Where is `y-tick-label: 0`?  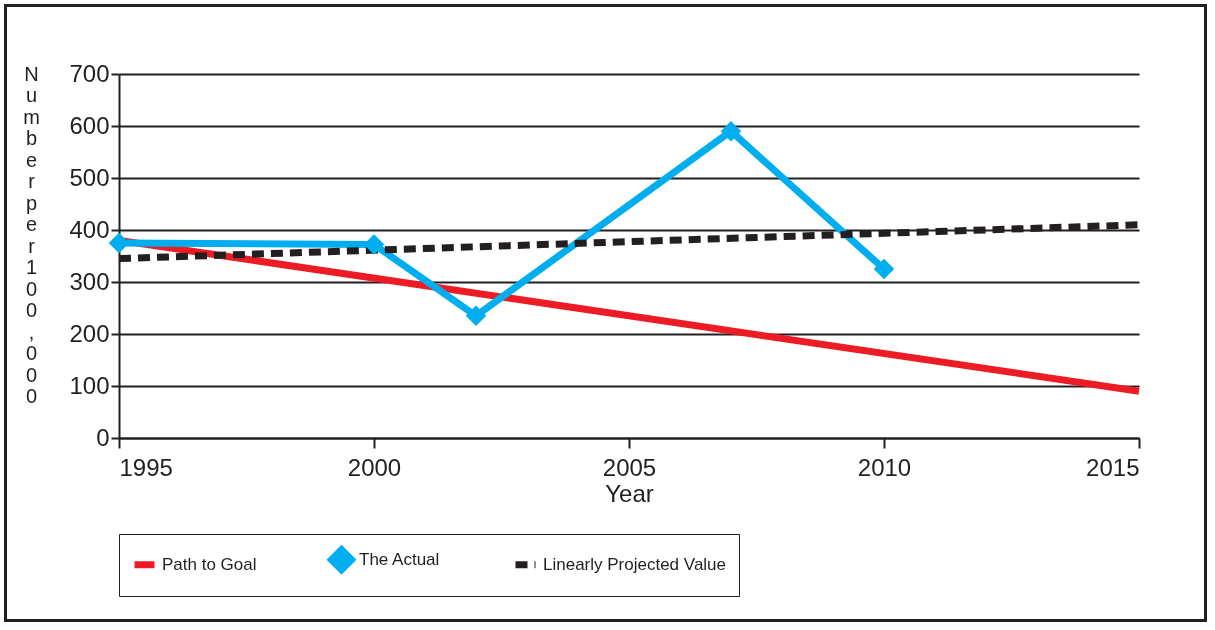
y-tick-label: 0 is located at coordinates (103, 437).